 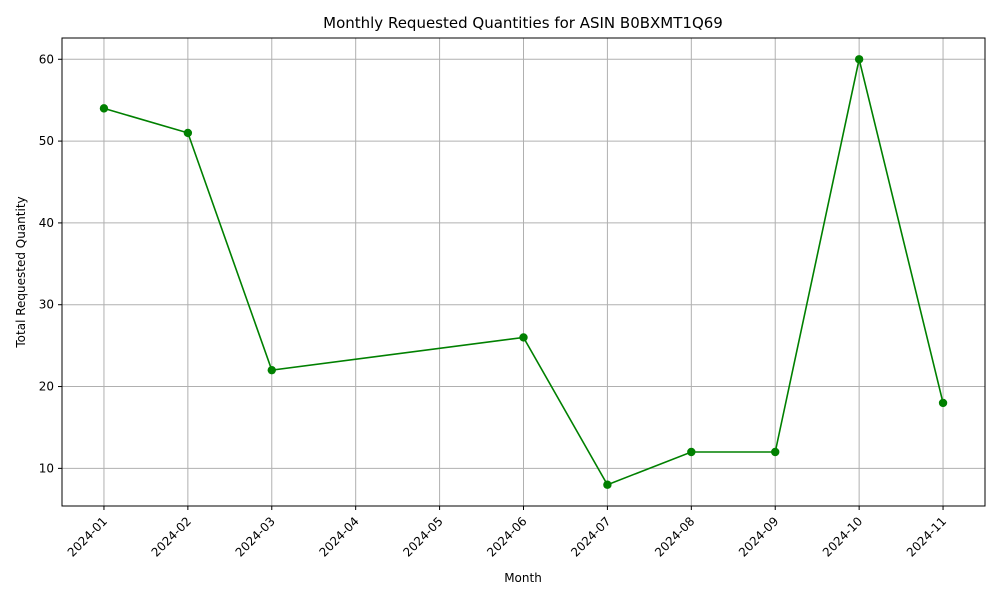 What do you see at coordinates (46, 305) in the screenshot?
I see `y-tick-label: 30` at bounding box center [46, 305].